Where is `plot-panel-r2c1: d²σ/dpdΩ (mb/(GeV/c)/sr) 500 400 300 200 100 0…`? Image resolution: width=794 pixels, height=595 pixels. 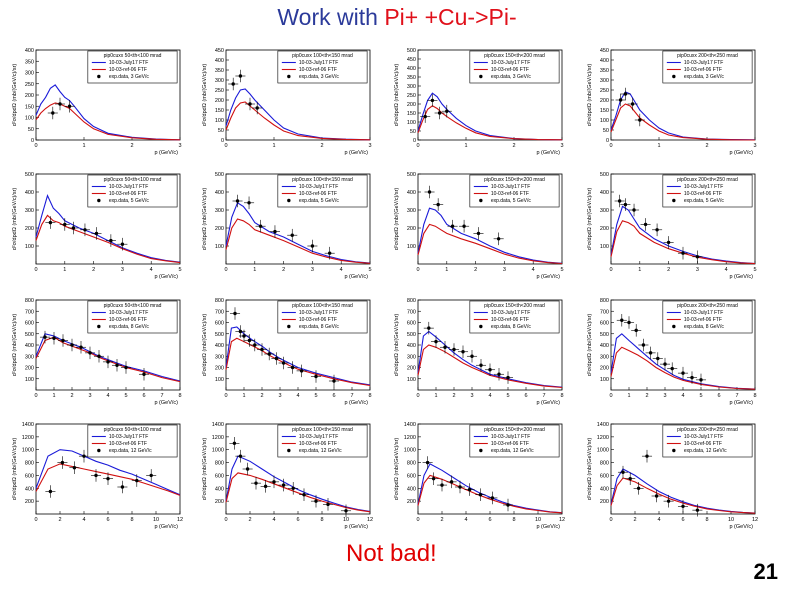 plot-panel-r2c1: d²σ/dpdΩ (mb/(GeV/c)/sr) 500 400 300 200 100 0… is located at coordinates (98, 224).